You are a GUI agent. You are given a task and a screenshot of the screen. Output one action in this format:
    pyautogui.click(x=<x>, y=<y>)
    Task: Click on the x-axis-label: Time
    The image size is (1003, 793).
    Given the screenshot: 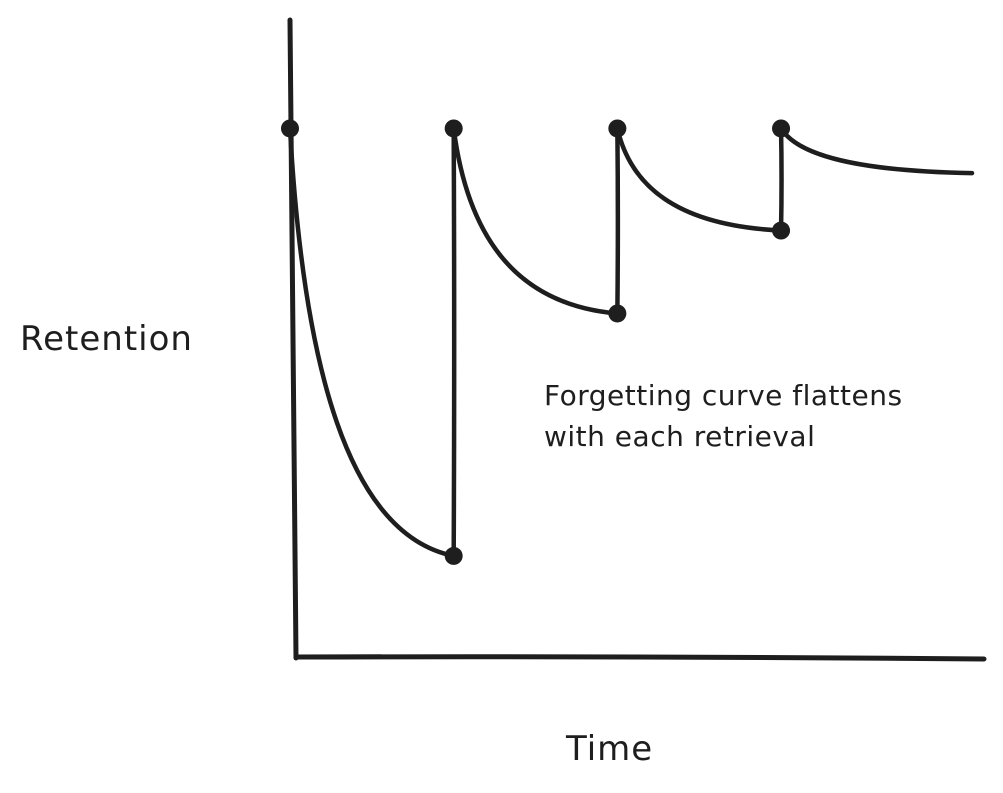 What is the action you would take?
    pyautogui.click(x=609, y=749)
    